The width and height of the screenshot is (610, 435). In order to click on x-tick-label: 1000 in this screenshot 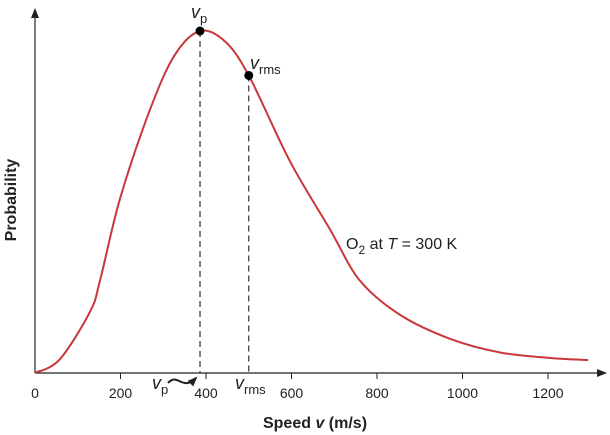, I will do `click(462, 393)`.